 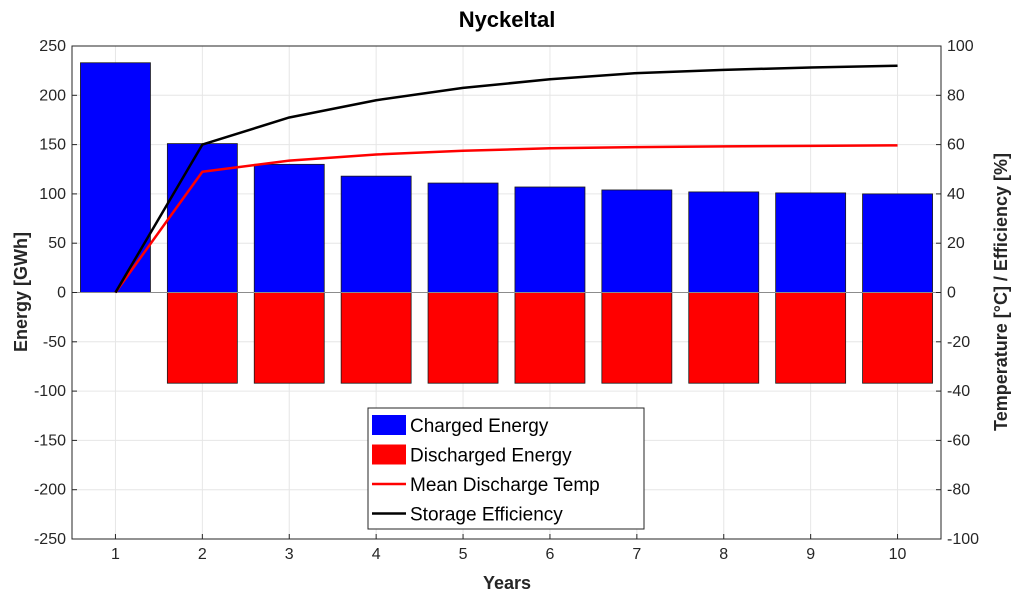 I want to click on y-tick-left: -150, so click(x=50, y=440).